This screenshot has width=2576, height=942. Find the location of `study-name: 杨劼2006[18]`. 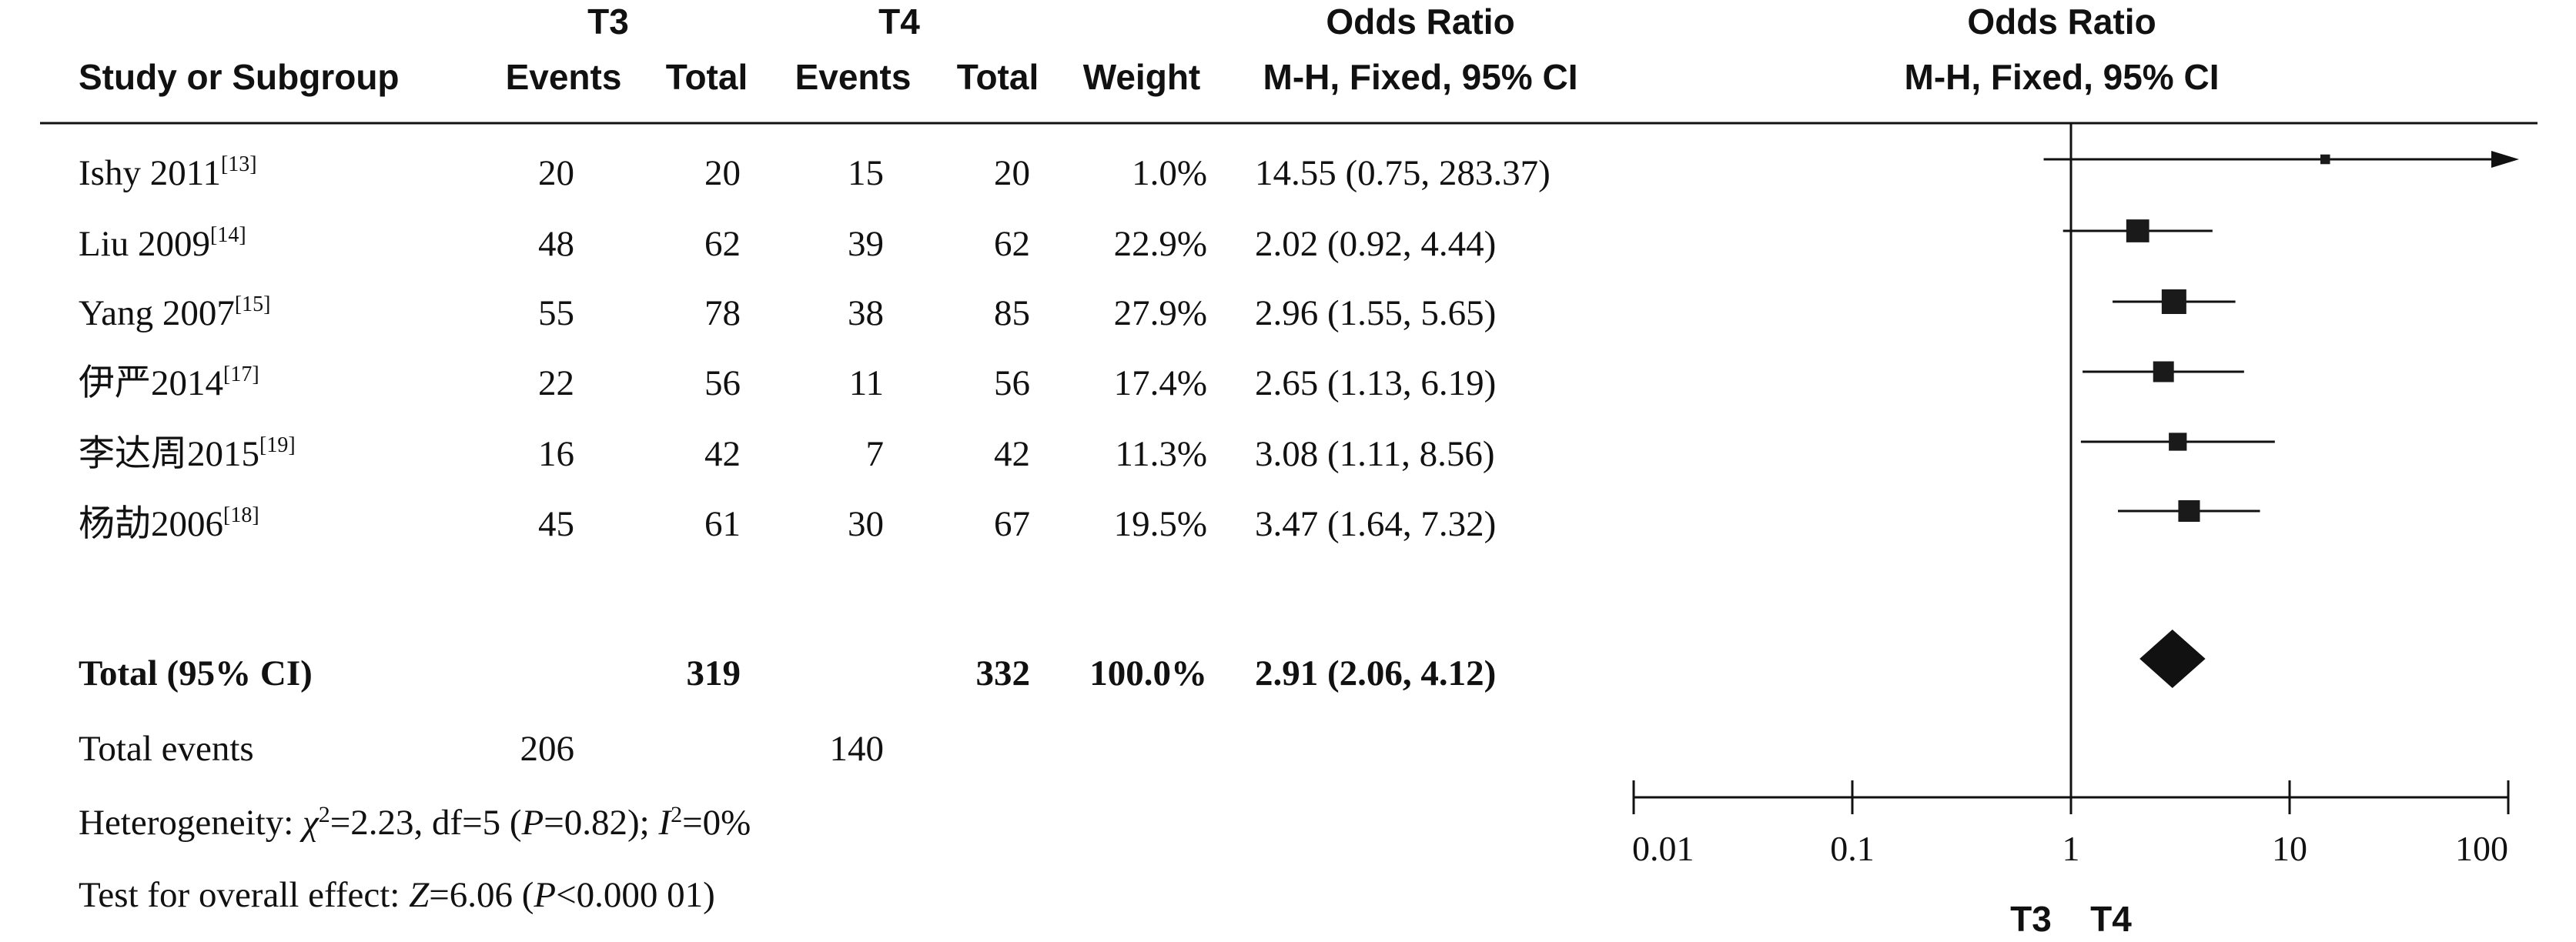

study-name: 杨劼2006[18] is located at coordinates (169, 523).